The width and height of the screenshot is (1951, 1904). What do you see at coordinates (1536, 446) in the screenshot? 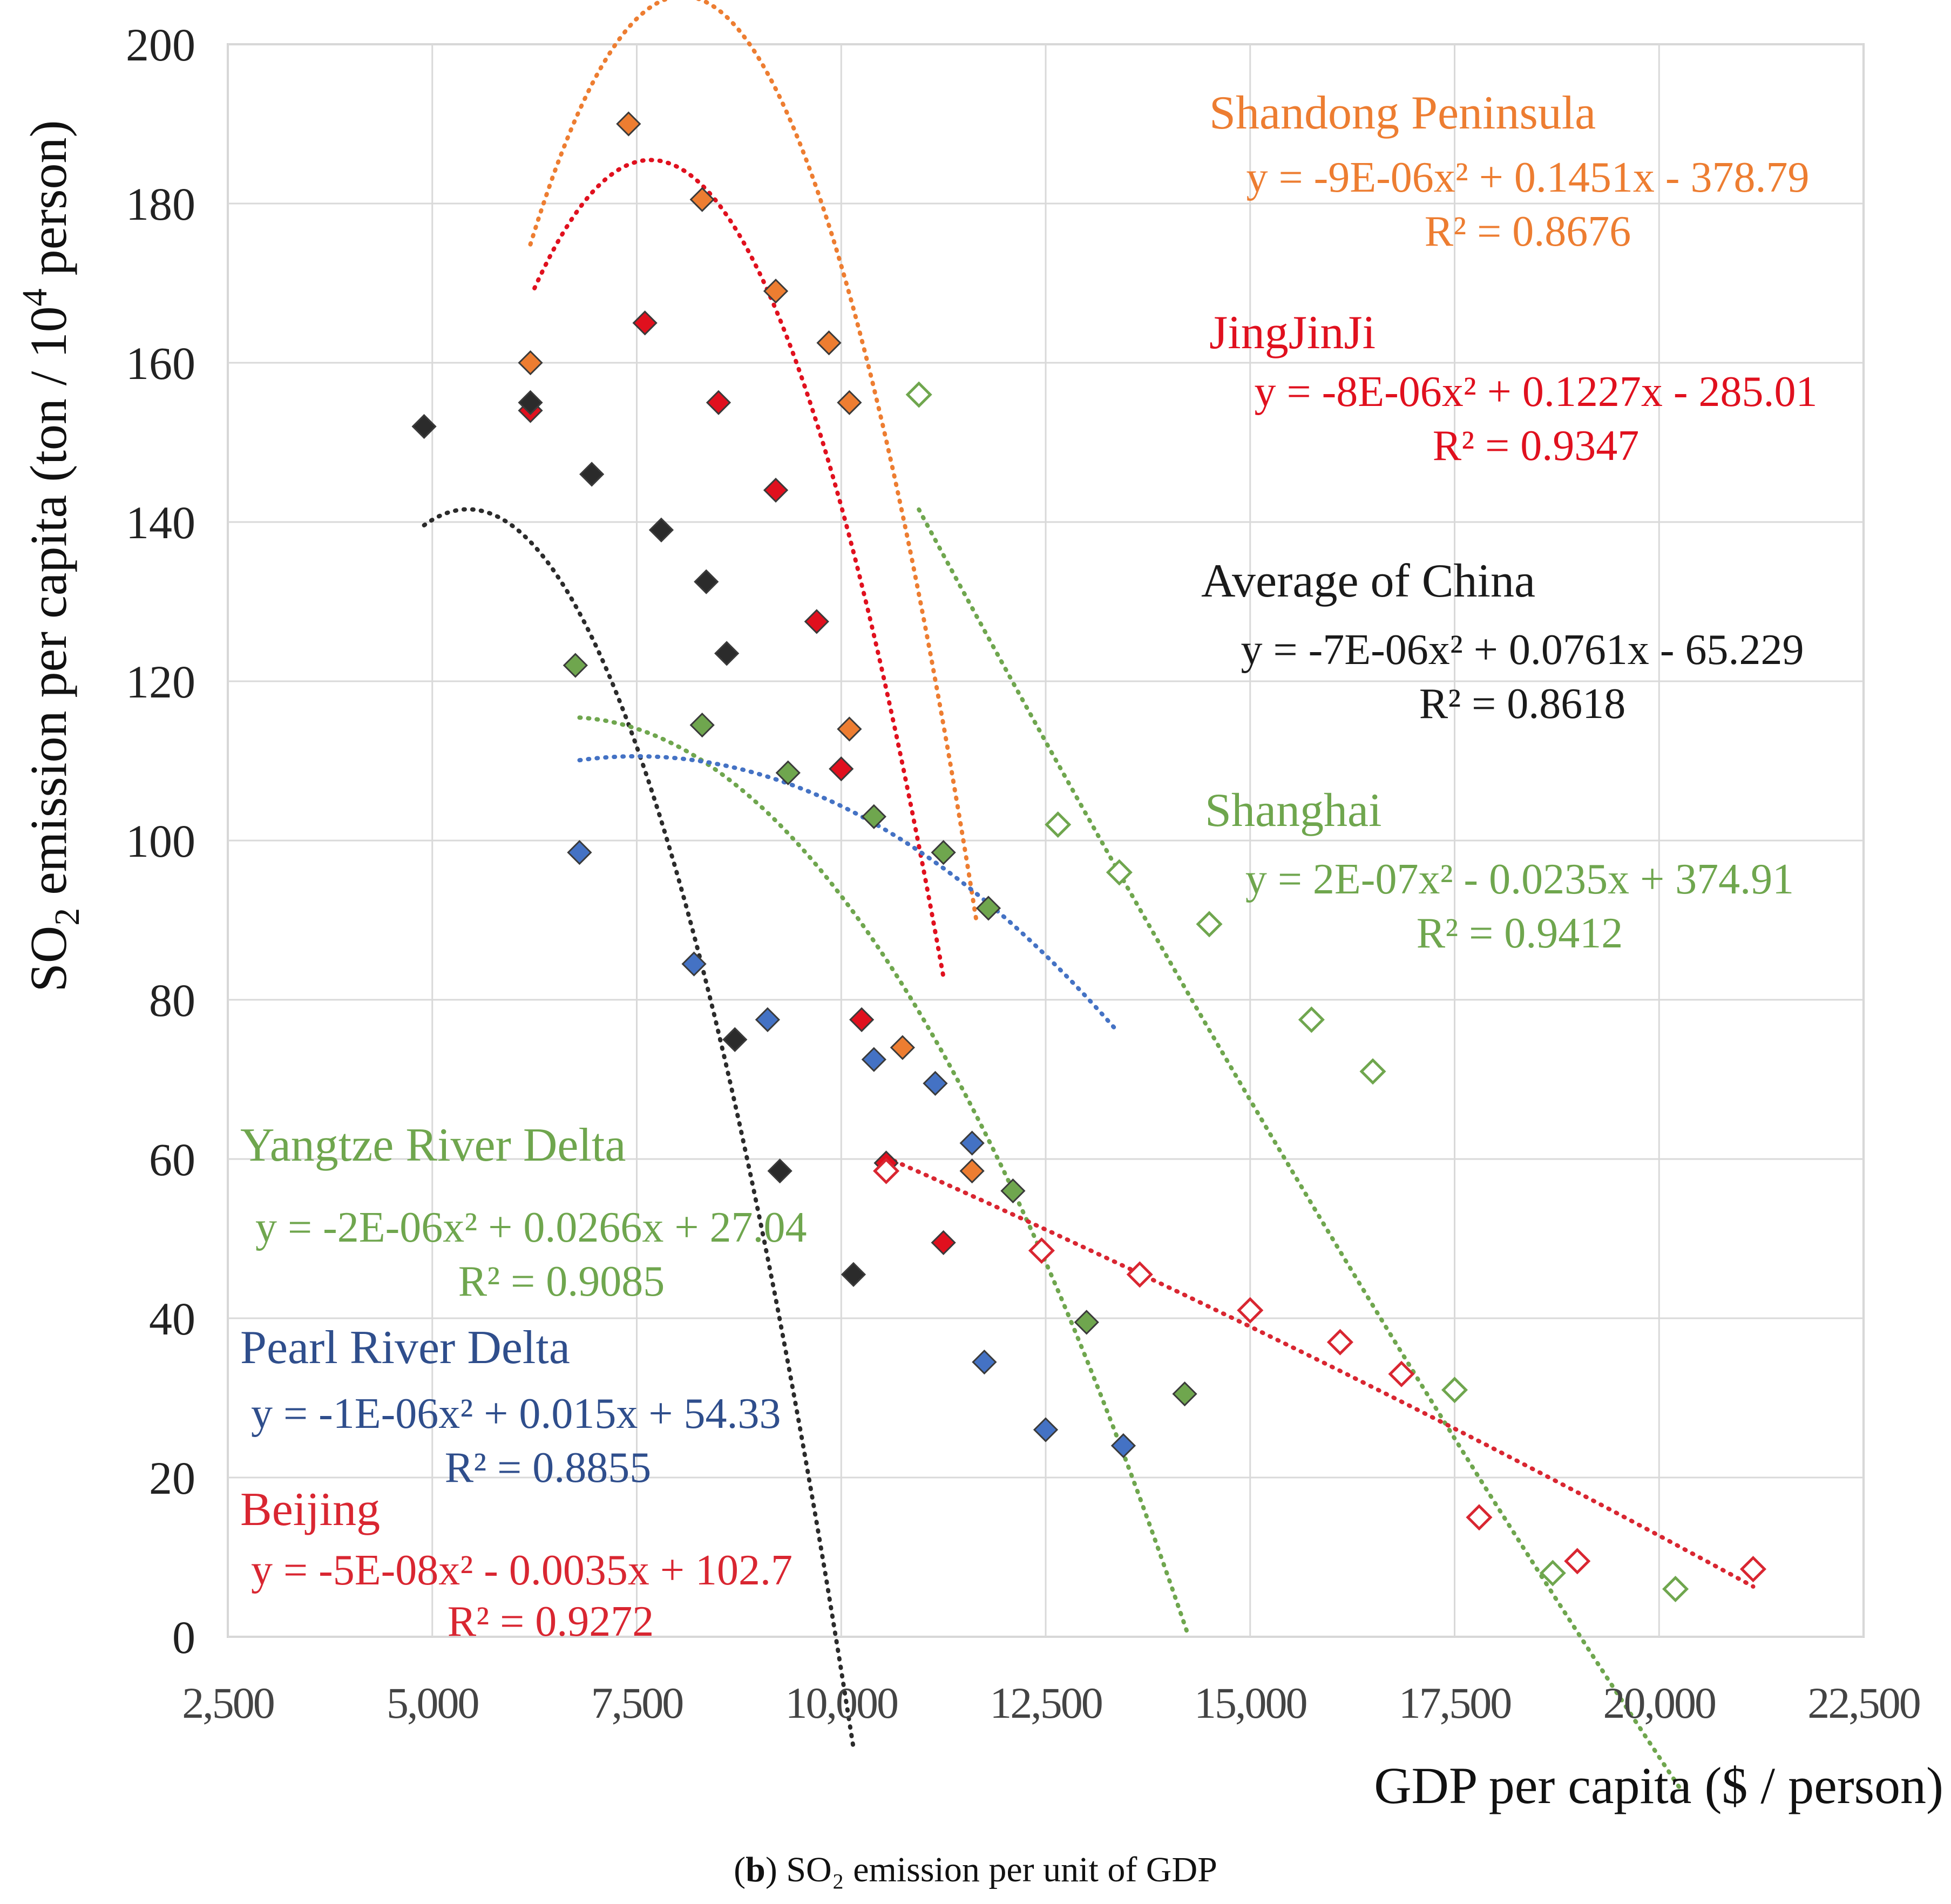
I see `annotation-jingjinji-r2: R² = 0.9347` at bounding box center [1536, 446].